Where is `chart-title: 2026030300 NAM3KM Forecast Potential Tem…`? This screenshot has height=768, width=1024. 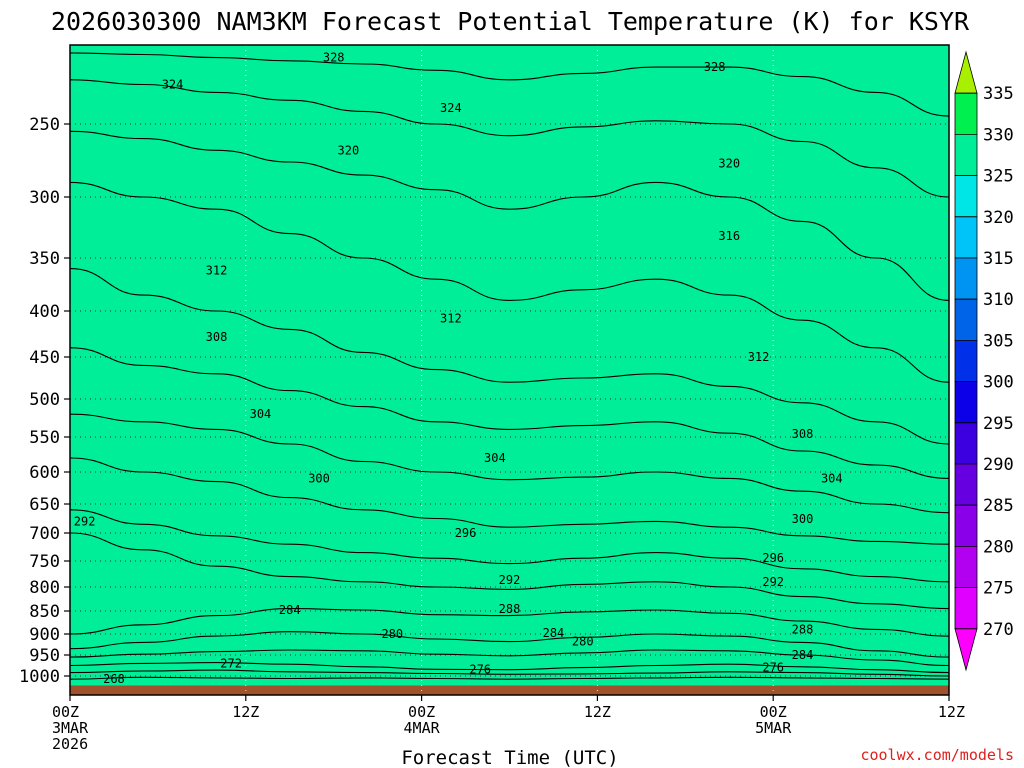 chart-title: 2026030300 NAM3KM Forecast Potential Tem… is located at coordinates (510, 21).